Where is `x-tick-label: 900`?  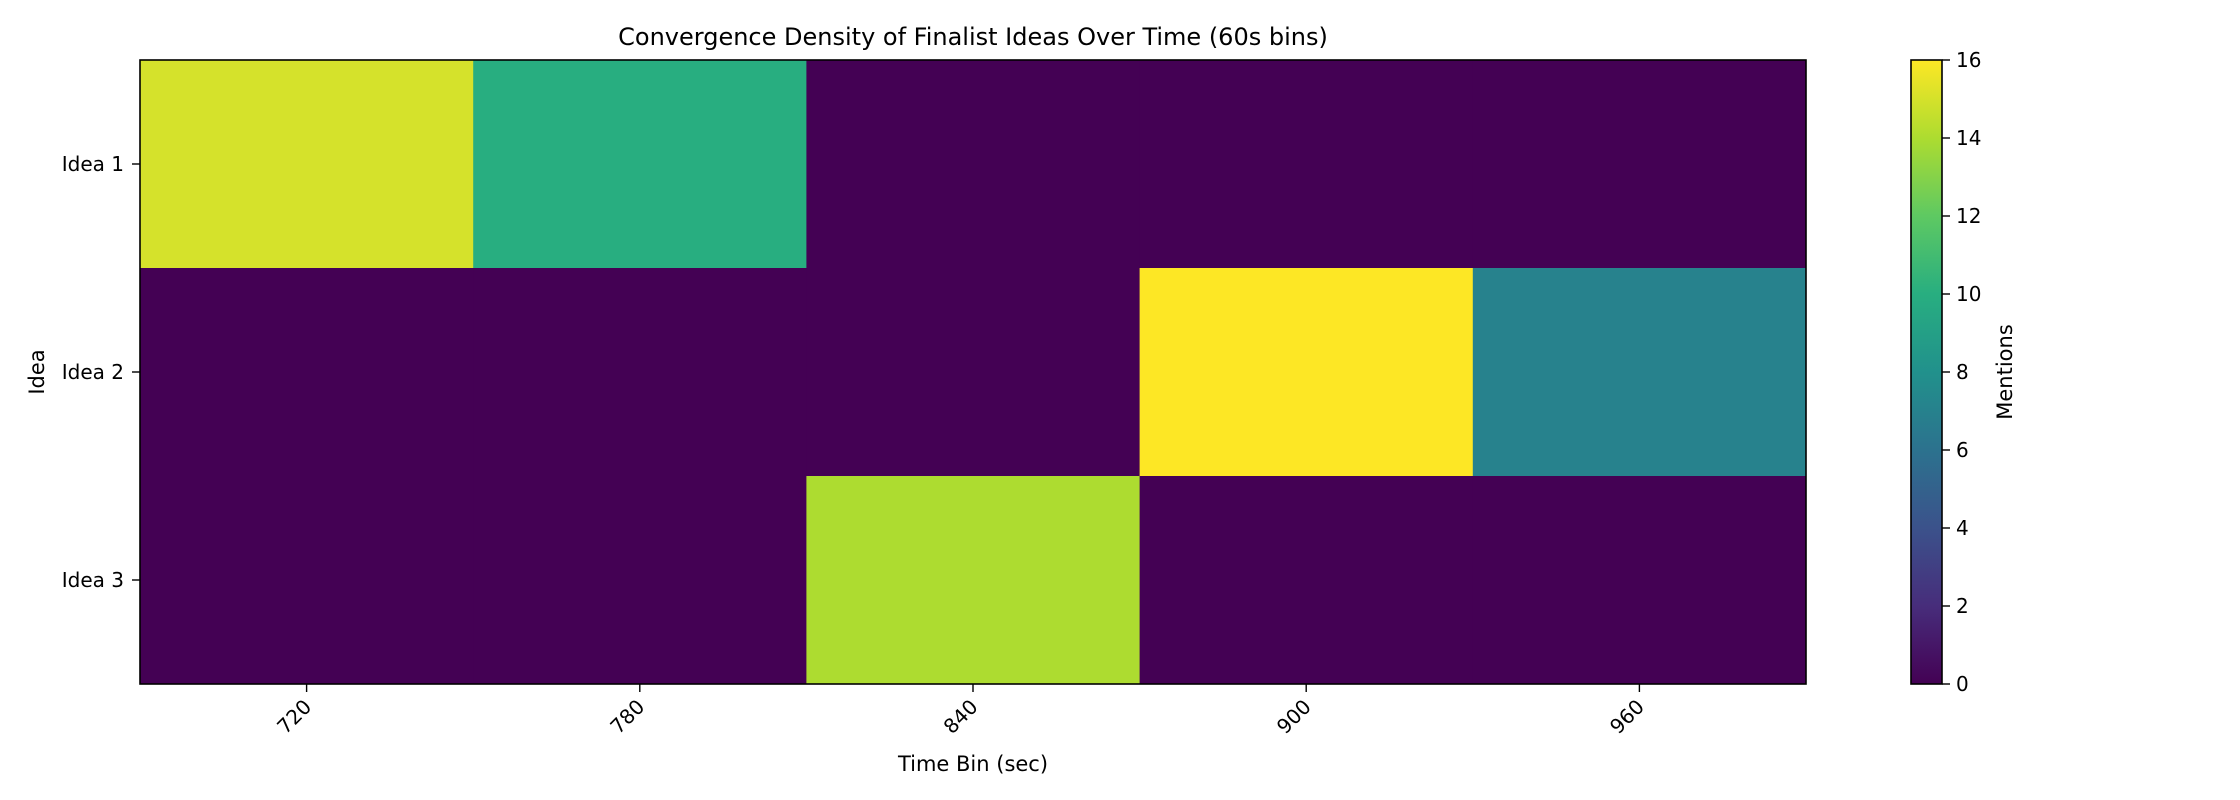 x-tick-label: 900 is located at coordinates (1294, 717).